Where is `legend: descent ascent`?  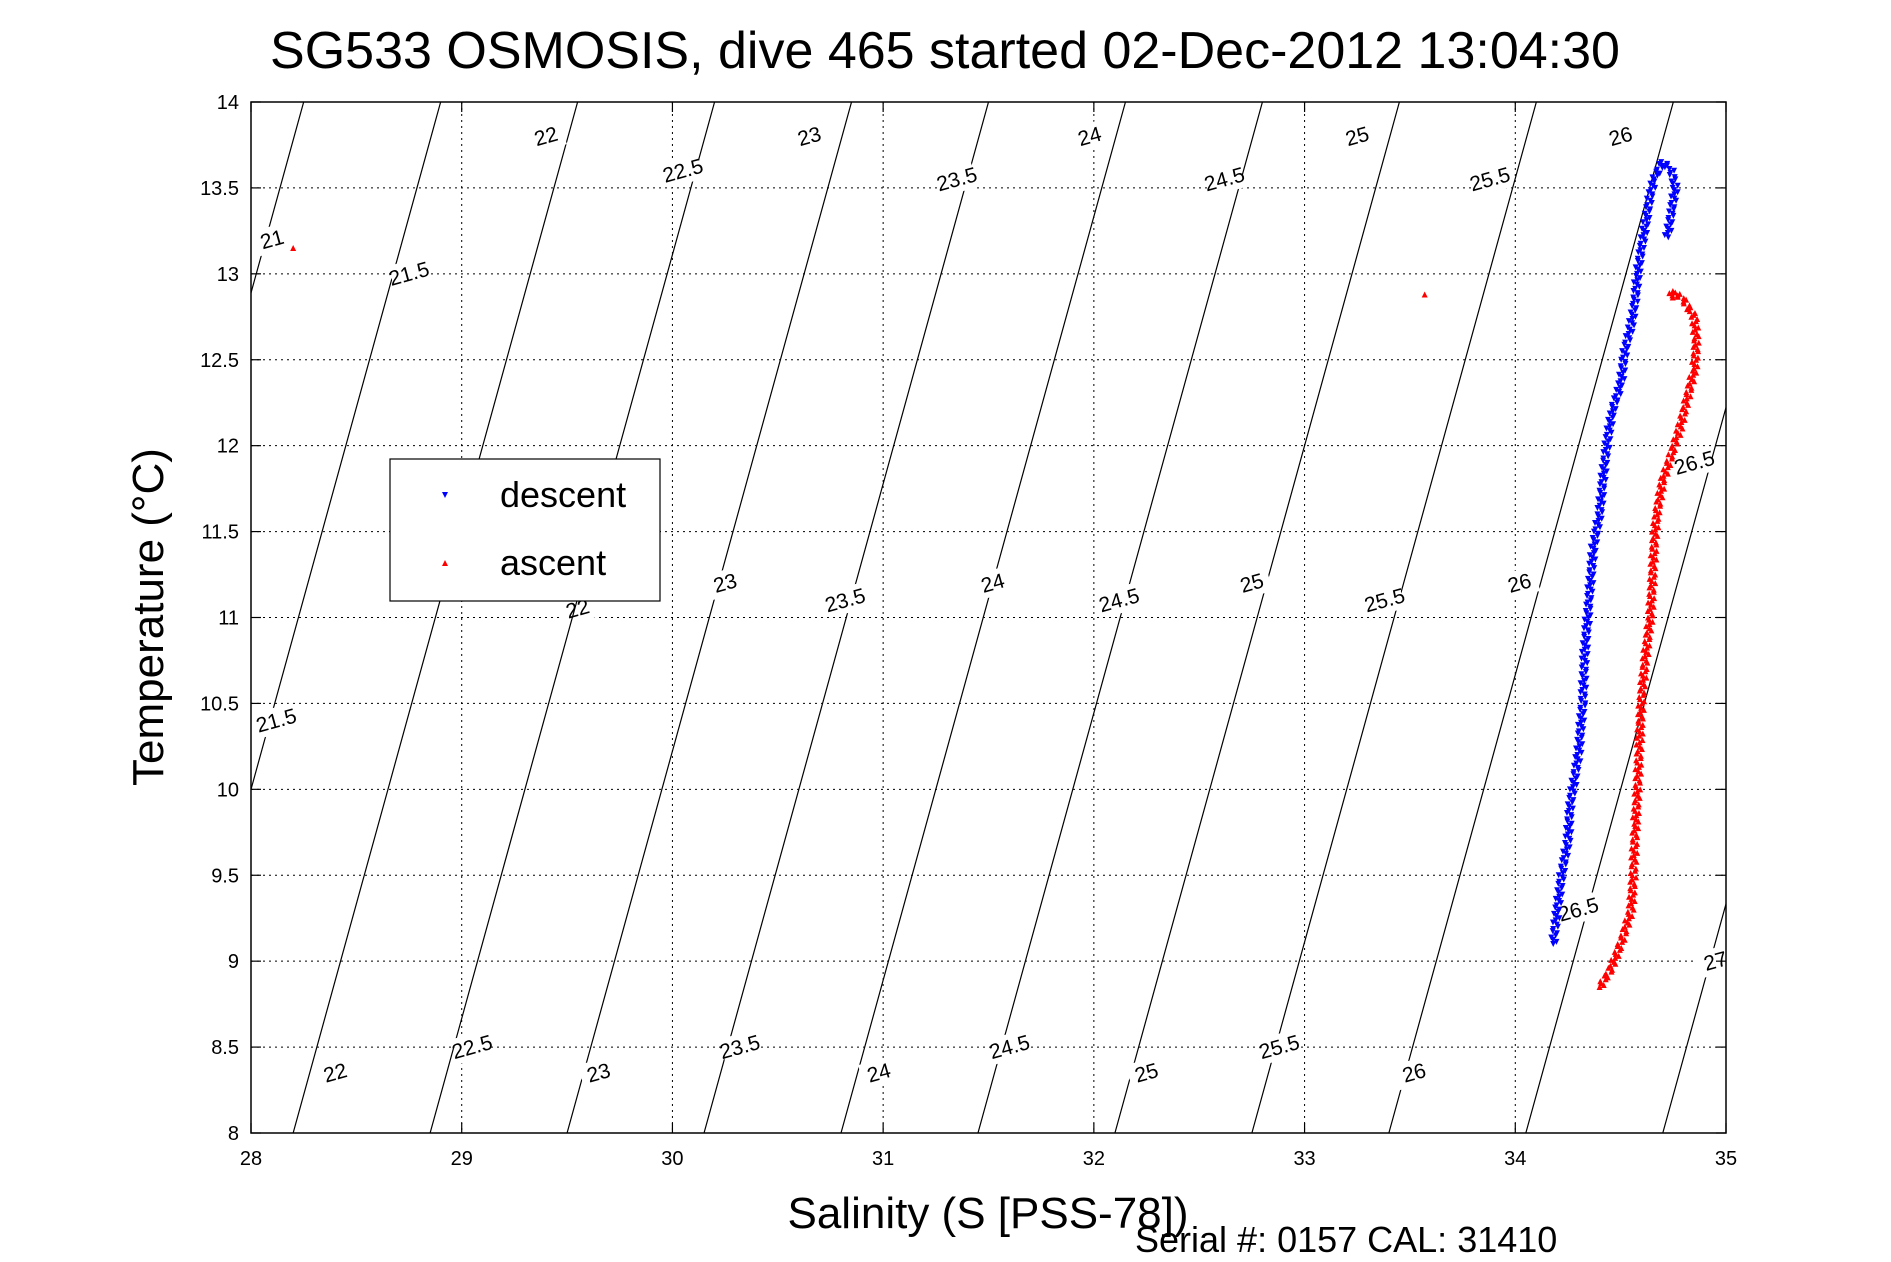 legend: descent ascent is located at coordinates (525, 530).